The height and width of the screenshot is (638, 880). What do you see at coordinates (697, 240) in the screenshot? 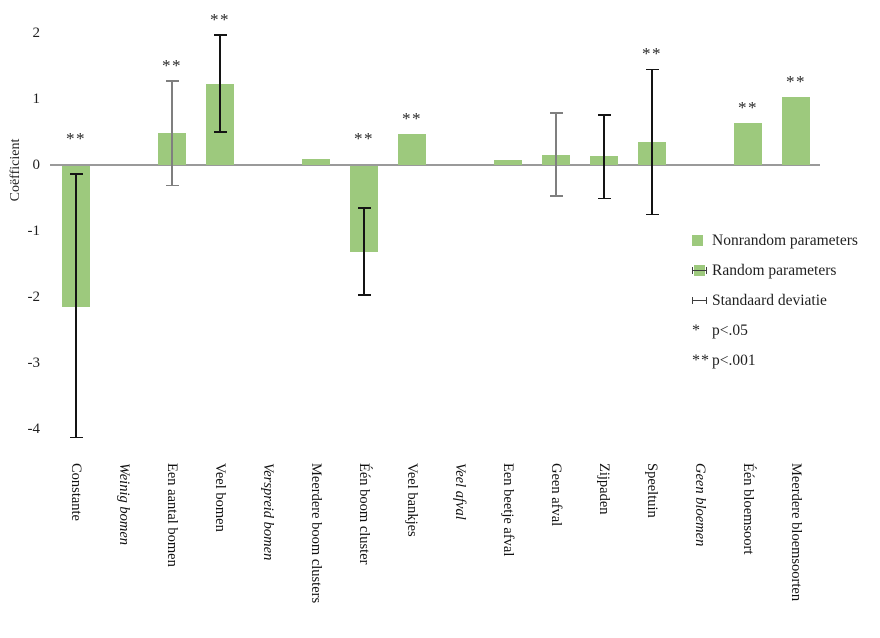
I see `nonrandom-swatch-icon` at bounding box center [697, 240].